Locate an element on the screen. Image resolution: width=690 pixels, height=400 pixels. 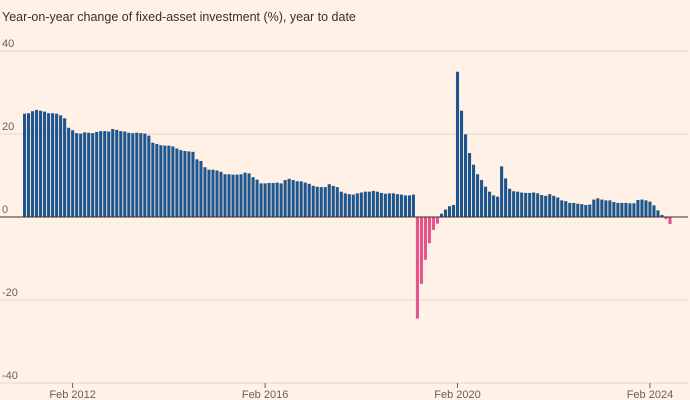
x-tick-label: Feb 2016 is located at coordinates (265, 394).